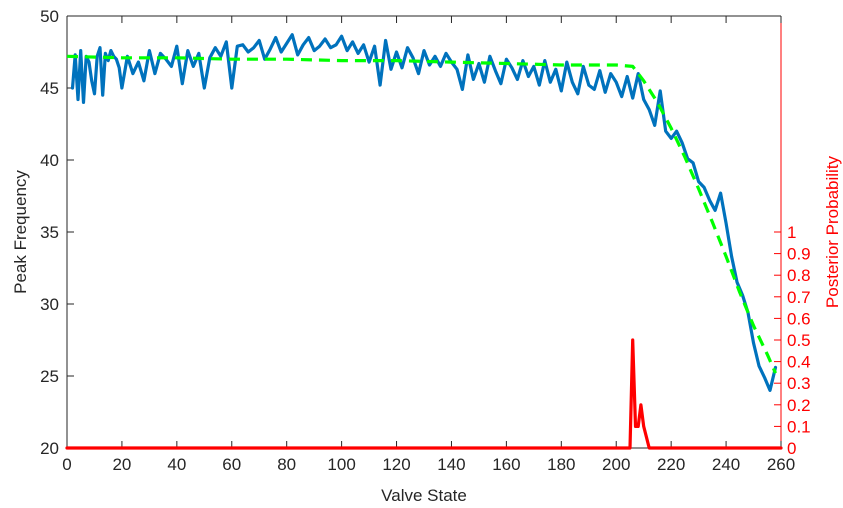 Image resolution: width=843 pixels, height=508 pixels. What do you see at coordinates (396, 464) in the screenshot?
I see `x-tick-label: 120` at bounding box center [396, 464].